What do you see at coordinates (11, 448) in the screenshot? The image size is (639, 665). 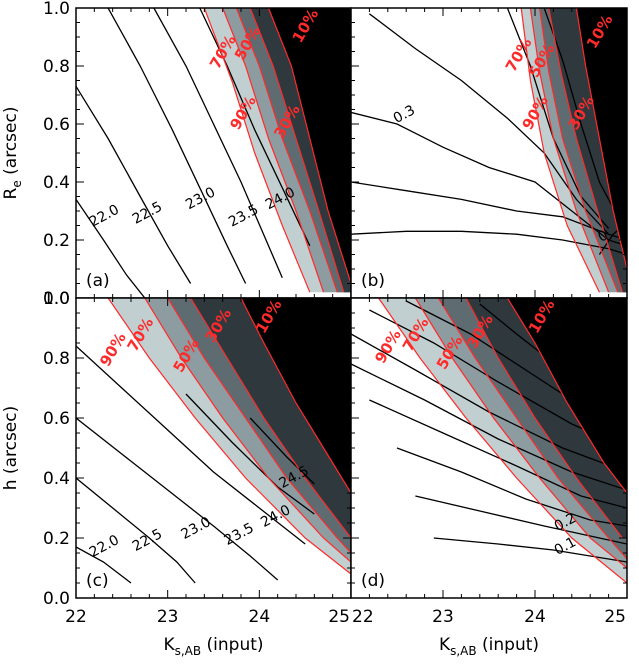 I see `y-axis-title: h (arcsec)` at bounding box center [11, 448].